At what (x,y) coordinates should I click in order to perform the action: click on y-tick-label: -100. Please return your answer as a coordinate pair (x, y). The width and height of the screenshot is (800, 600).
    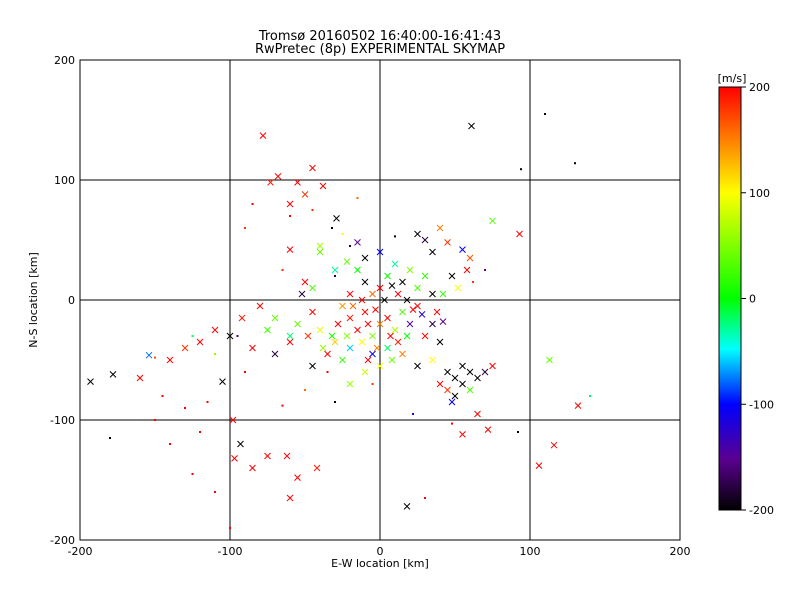
    Looking at the image, I should click on (62, 420).